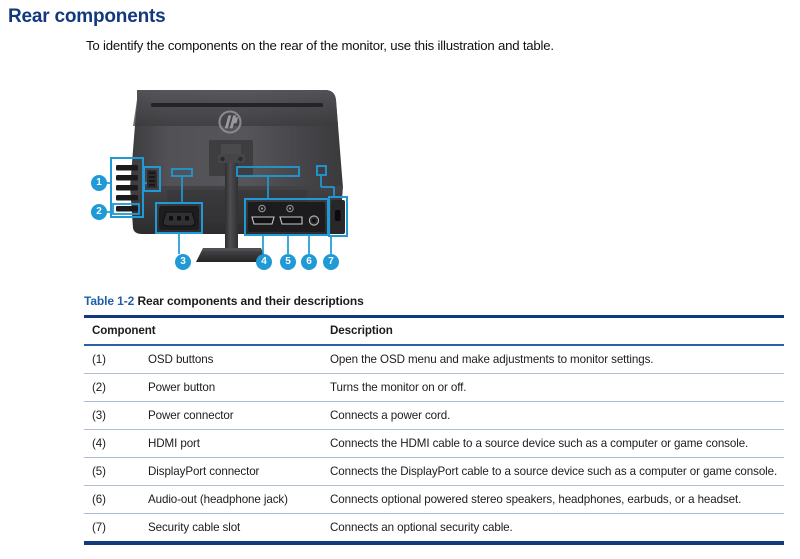 The image size is (800, 559). Describe the element at coordinates (231, 415) in the screenshot. I see `row-component-name: Power connector` at that location.